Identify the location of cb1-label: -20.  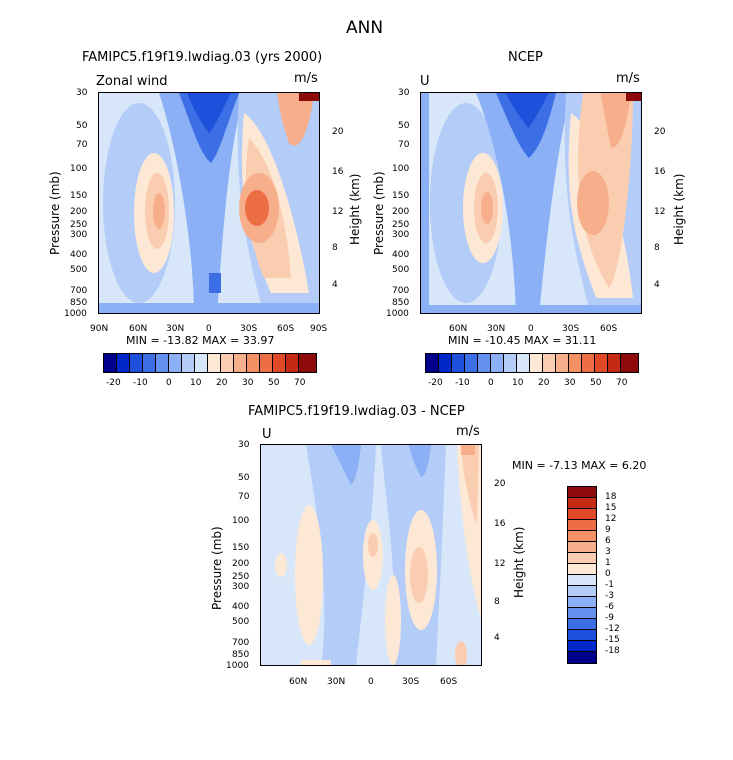
(113, 383).